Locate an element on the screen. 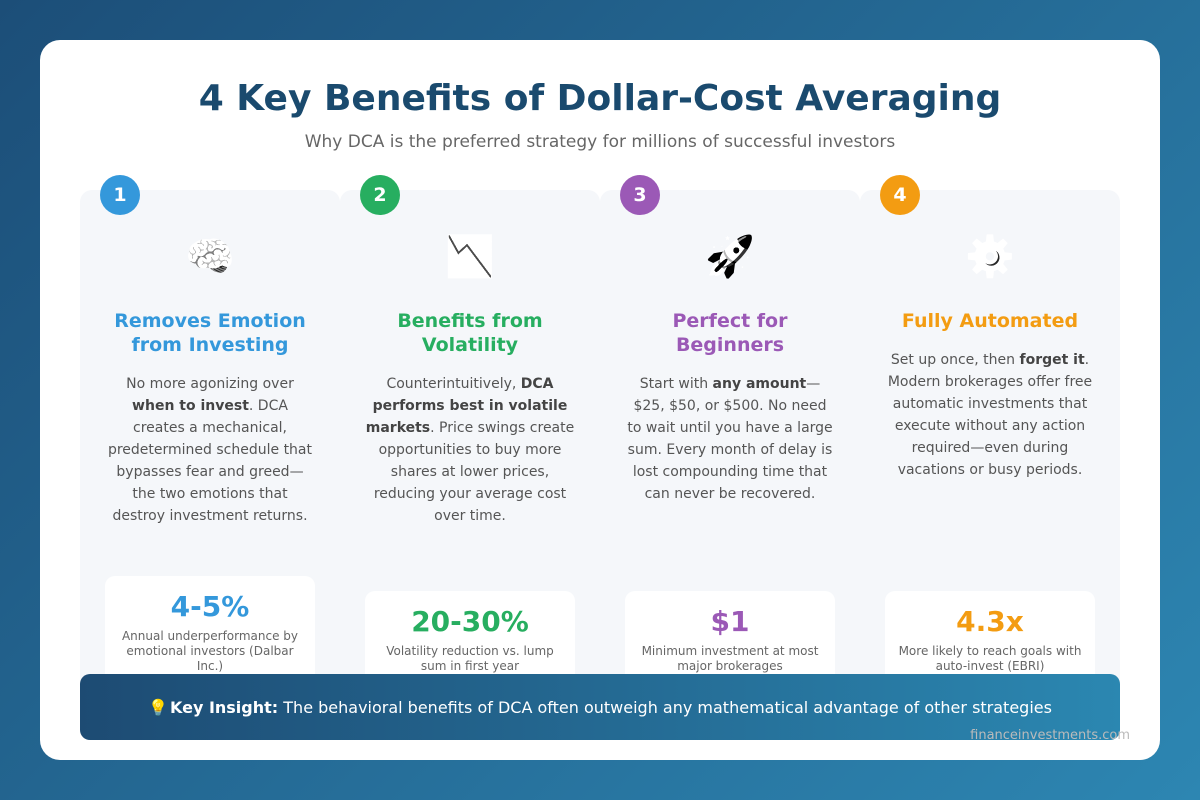 The height and width of the screenshot is (800, 1200). card-title: Fully Automated is located at coordinates (990, 321).